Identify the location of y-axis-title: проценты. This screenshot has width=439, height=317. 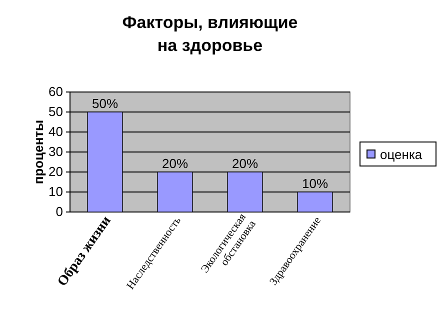
(38, 152).